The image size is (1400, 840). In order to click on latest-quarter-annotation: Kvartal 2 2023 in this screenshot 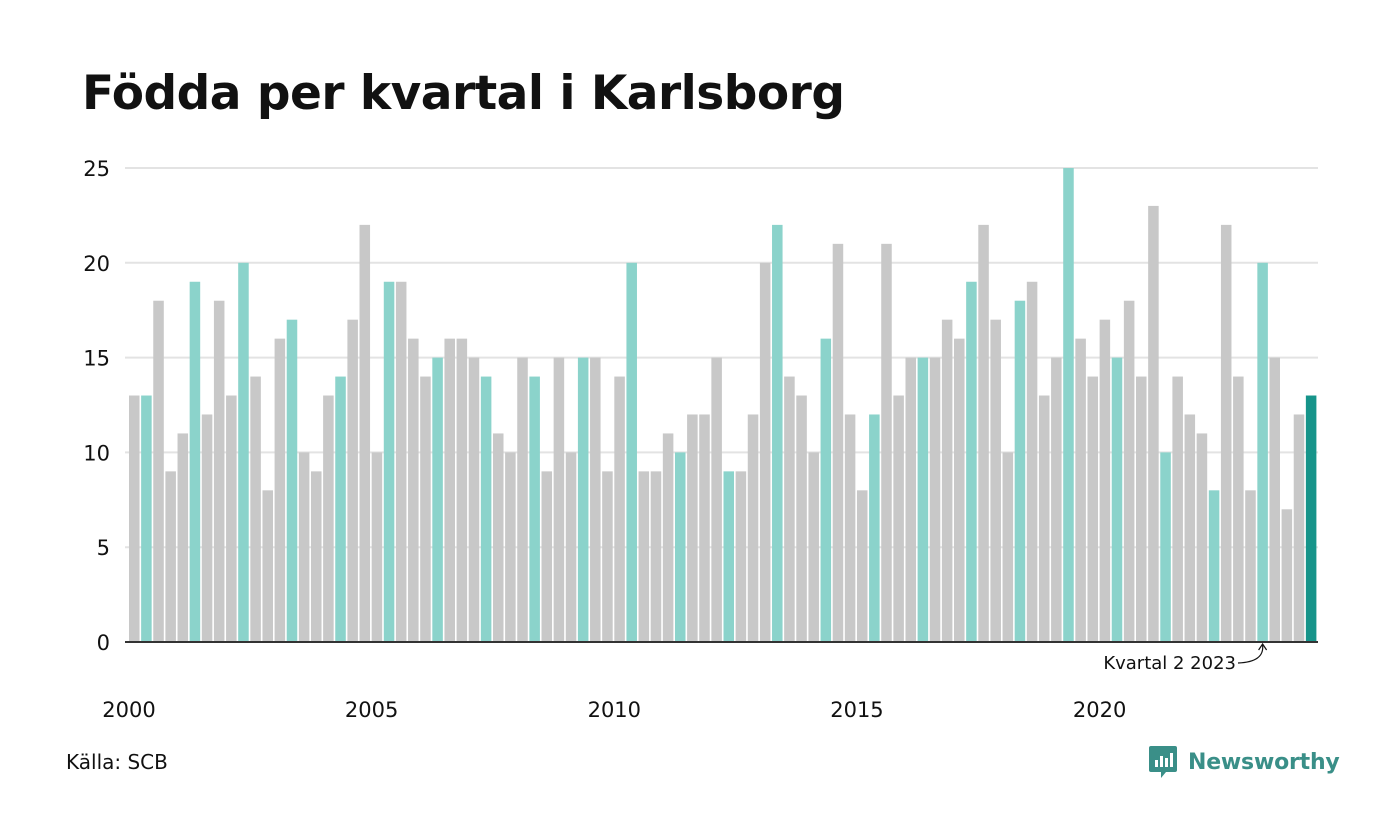, I will do `click(1185, 658)`.